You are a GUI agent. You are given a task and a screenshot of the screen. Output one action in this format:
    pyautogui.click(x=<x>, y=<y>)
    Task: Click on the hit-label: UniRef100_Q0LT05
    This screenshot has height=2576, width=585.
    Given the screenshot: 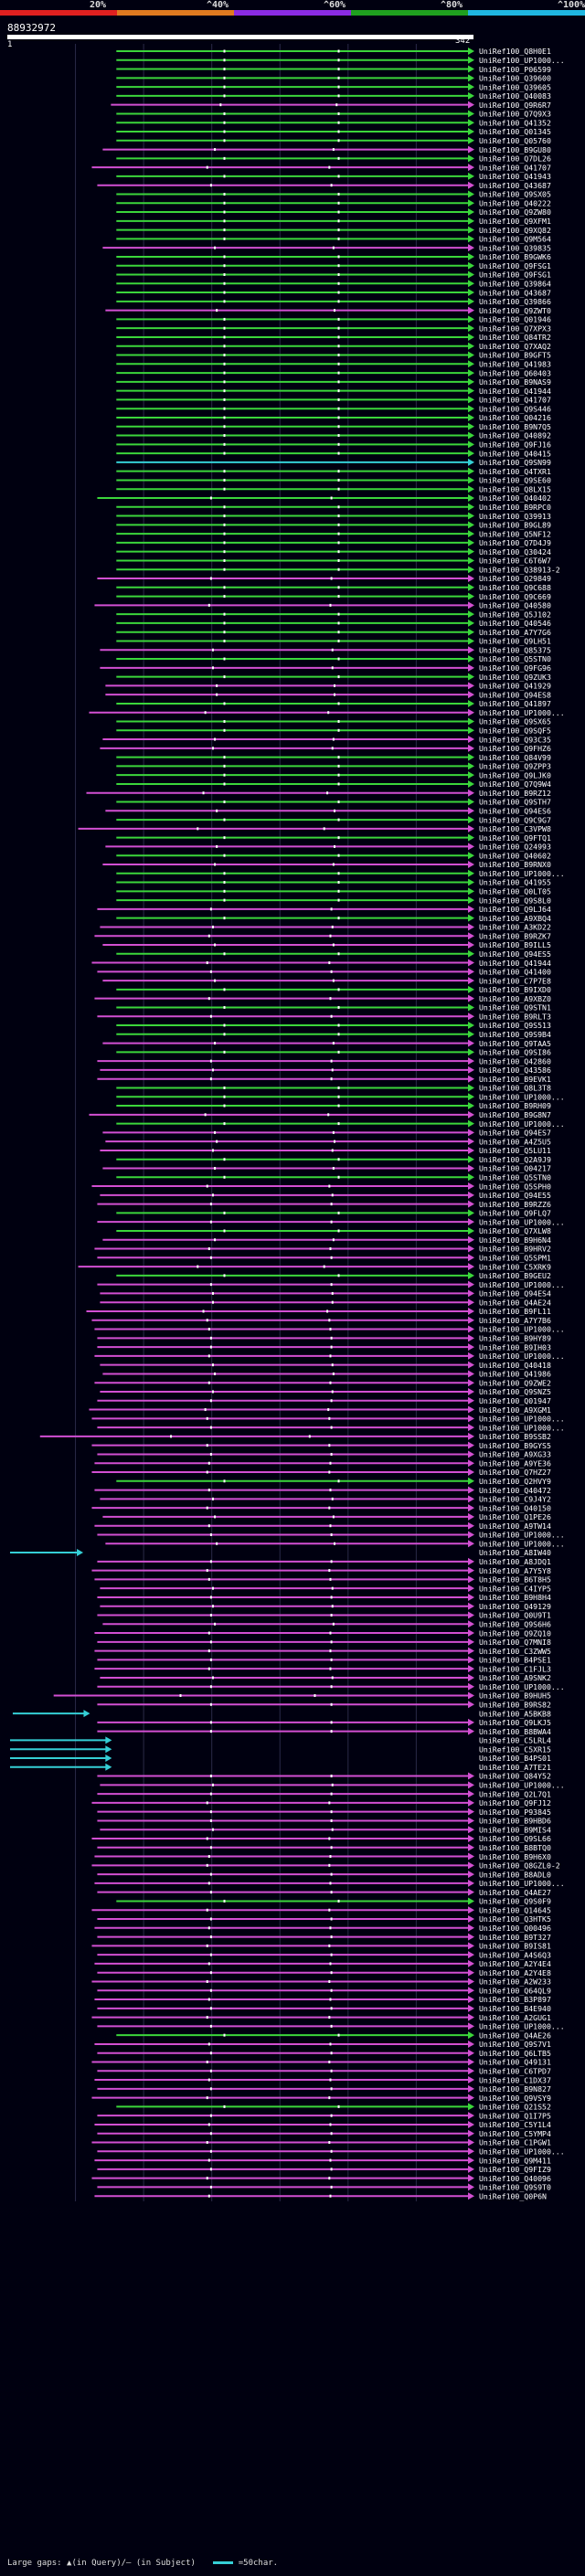 What is the action you would take?
    pyautogui.click(x=515, y=891)
    